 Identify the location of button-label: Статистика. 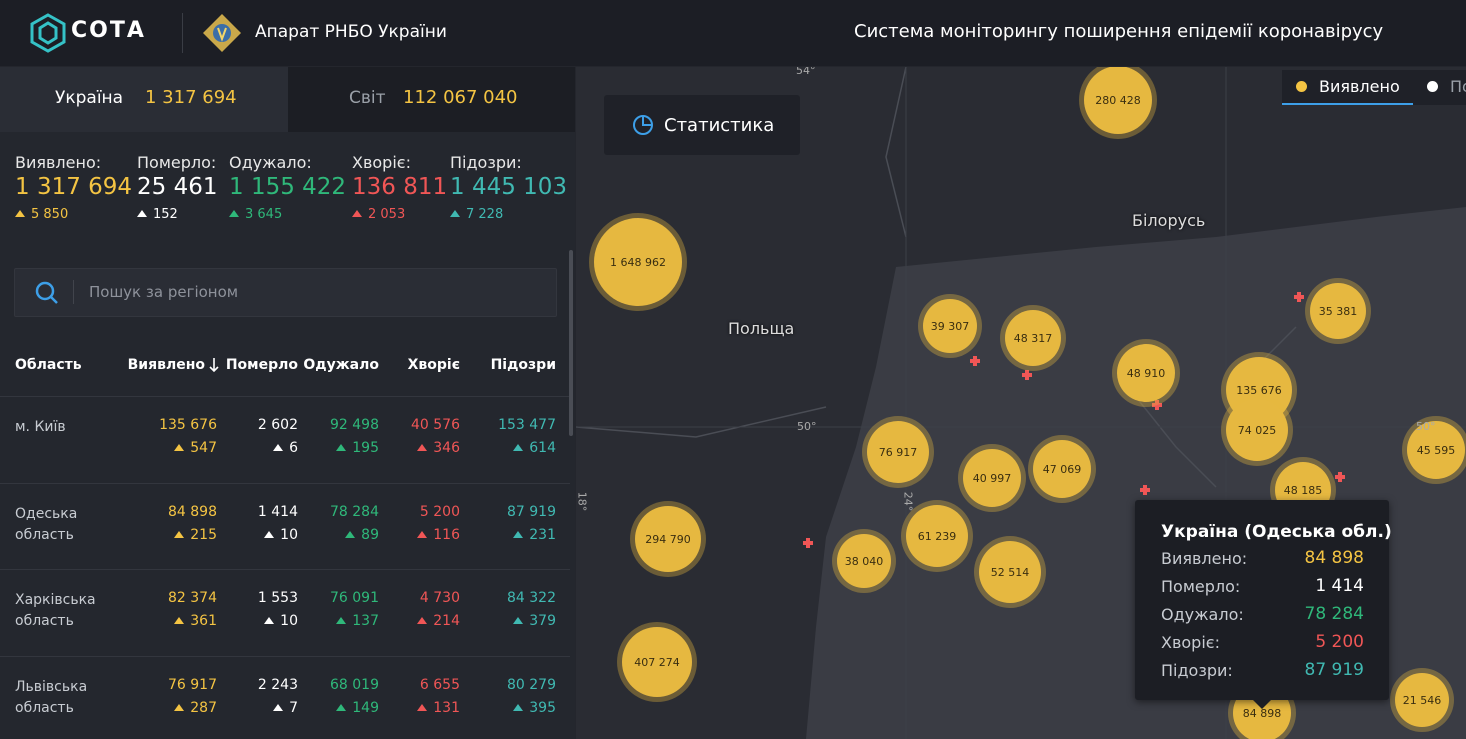
(719, 125).